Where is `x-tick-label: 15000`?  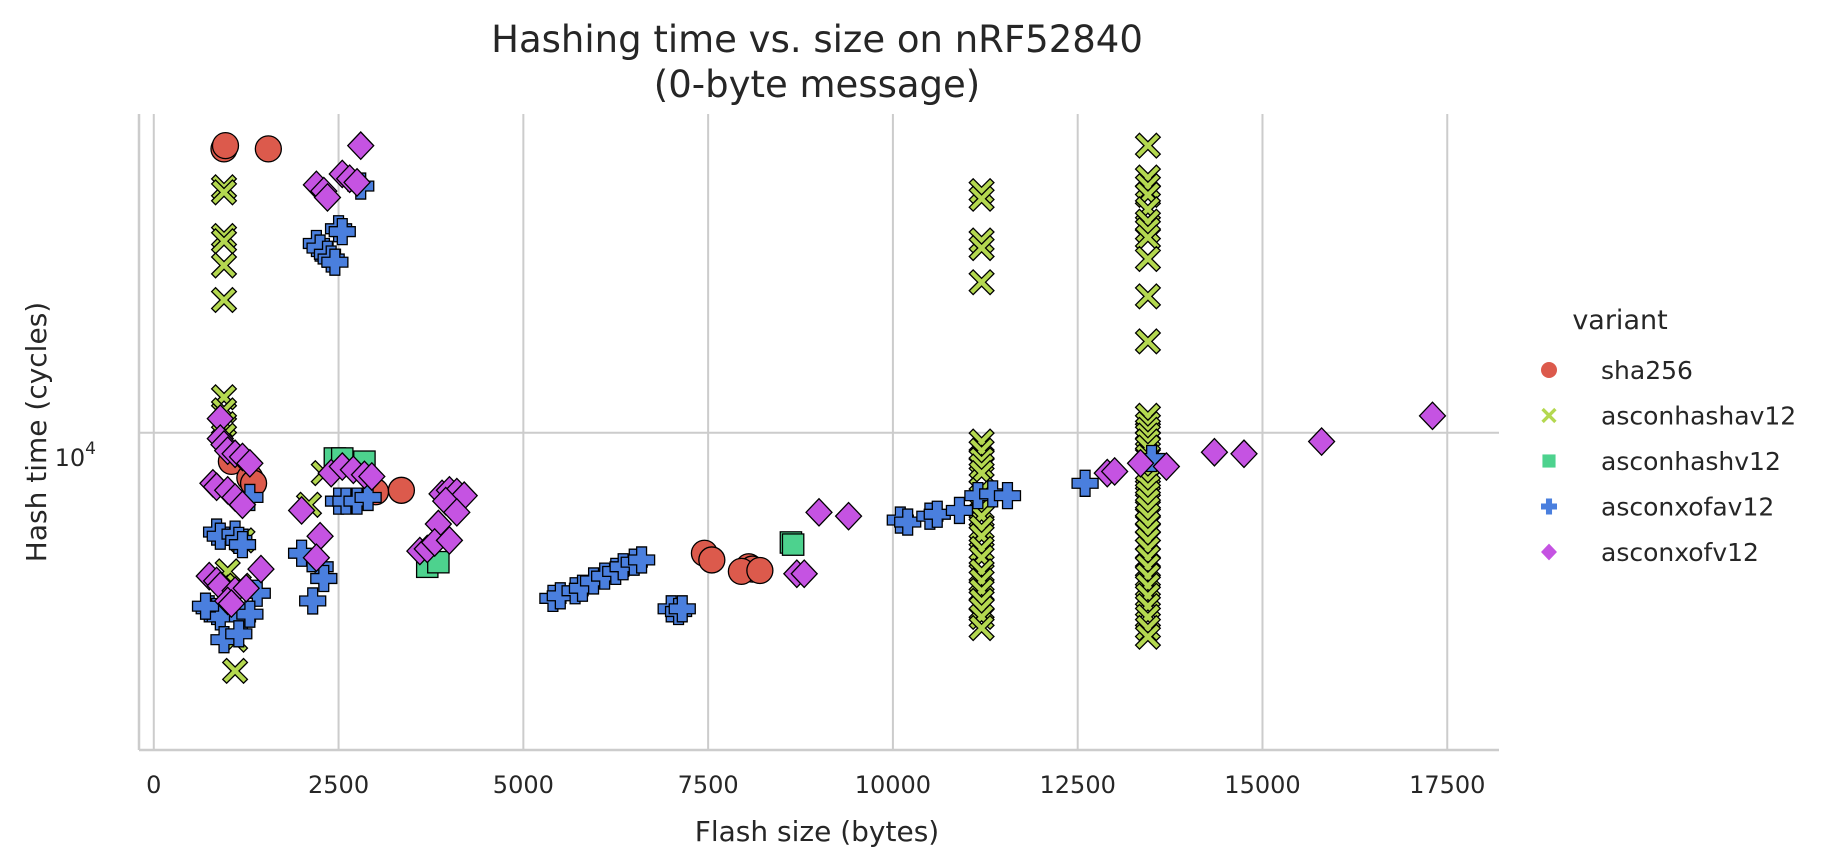
x-tick-label: 15000 is located at coordinates (1262, 785).